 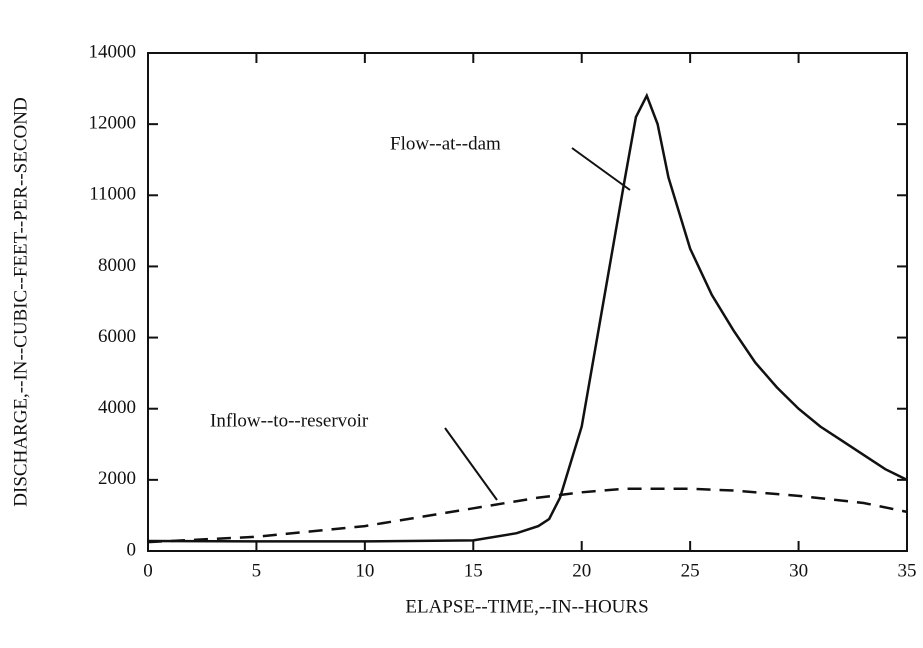 What do you see at coordinates (257, 570) in the screenshot?
I see `x-tick-label: 5` at bounding box center [257, 570].